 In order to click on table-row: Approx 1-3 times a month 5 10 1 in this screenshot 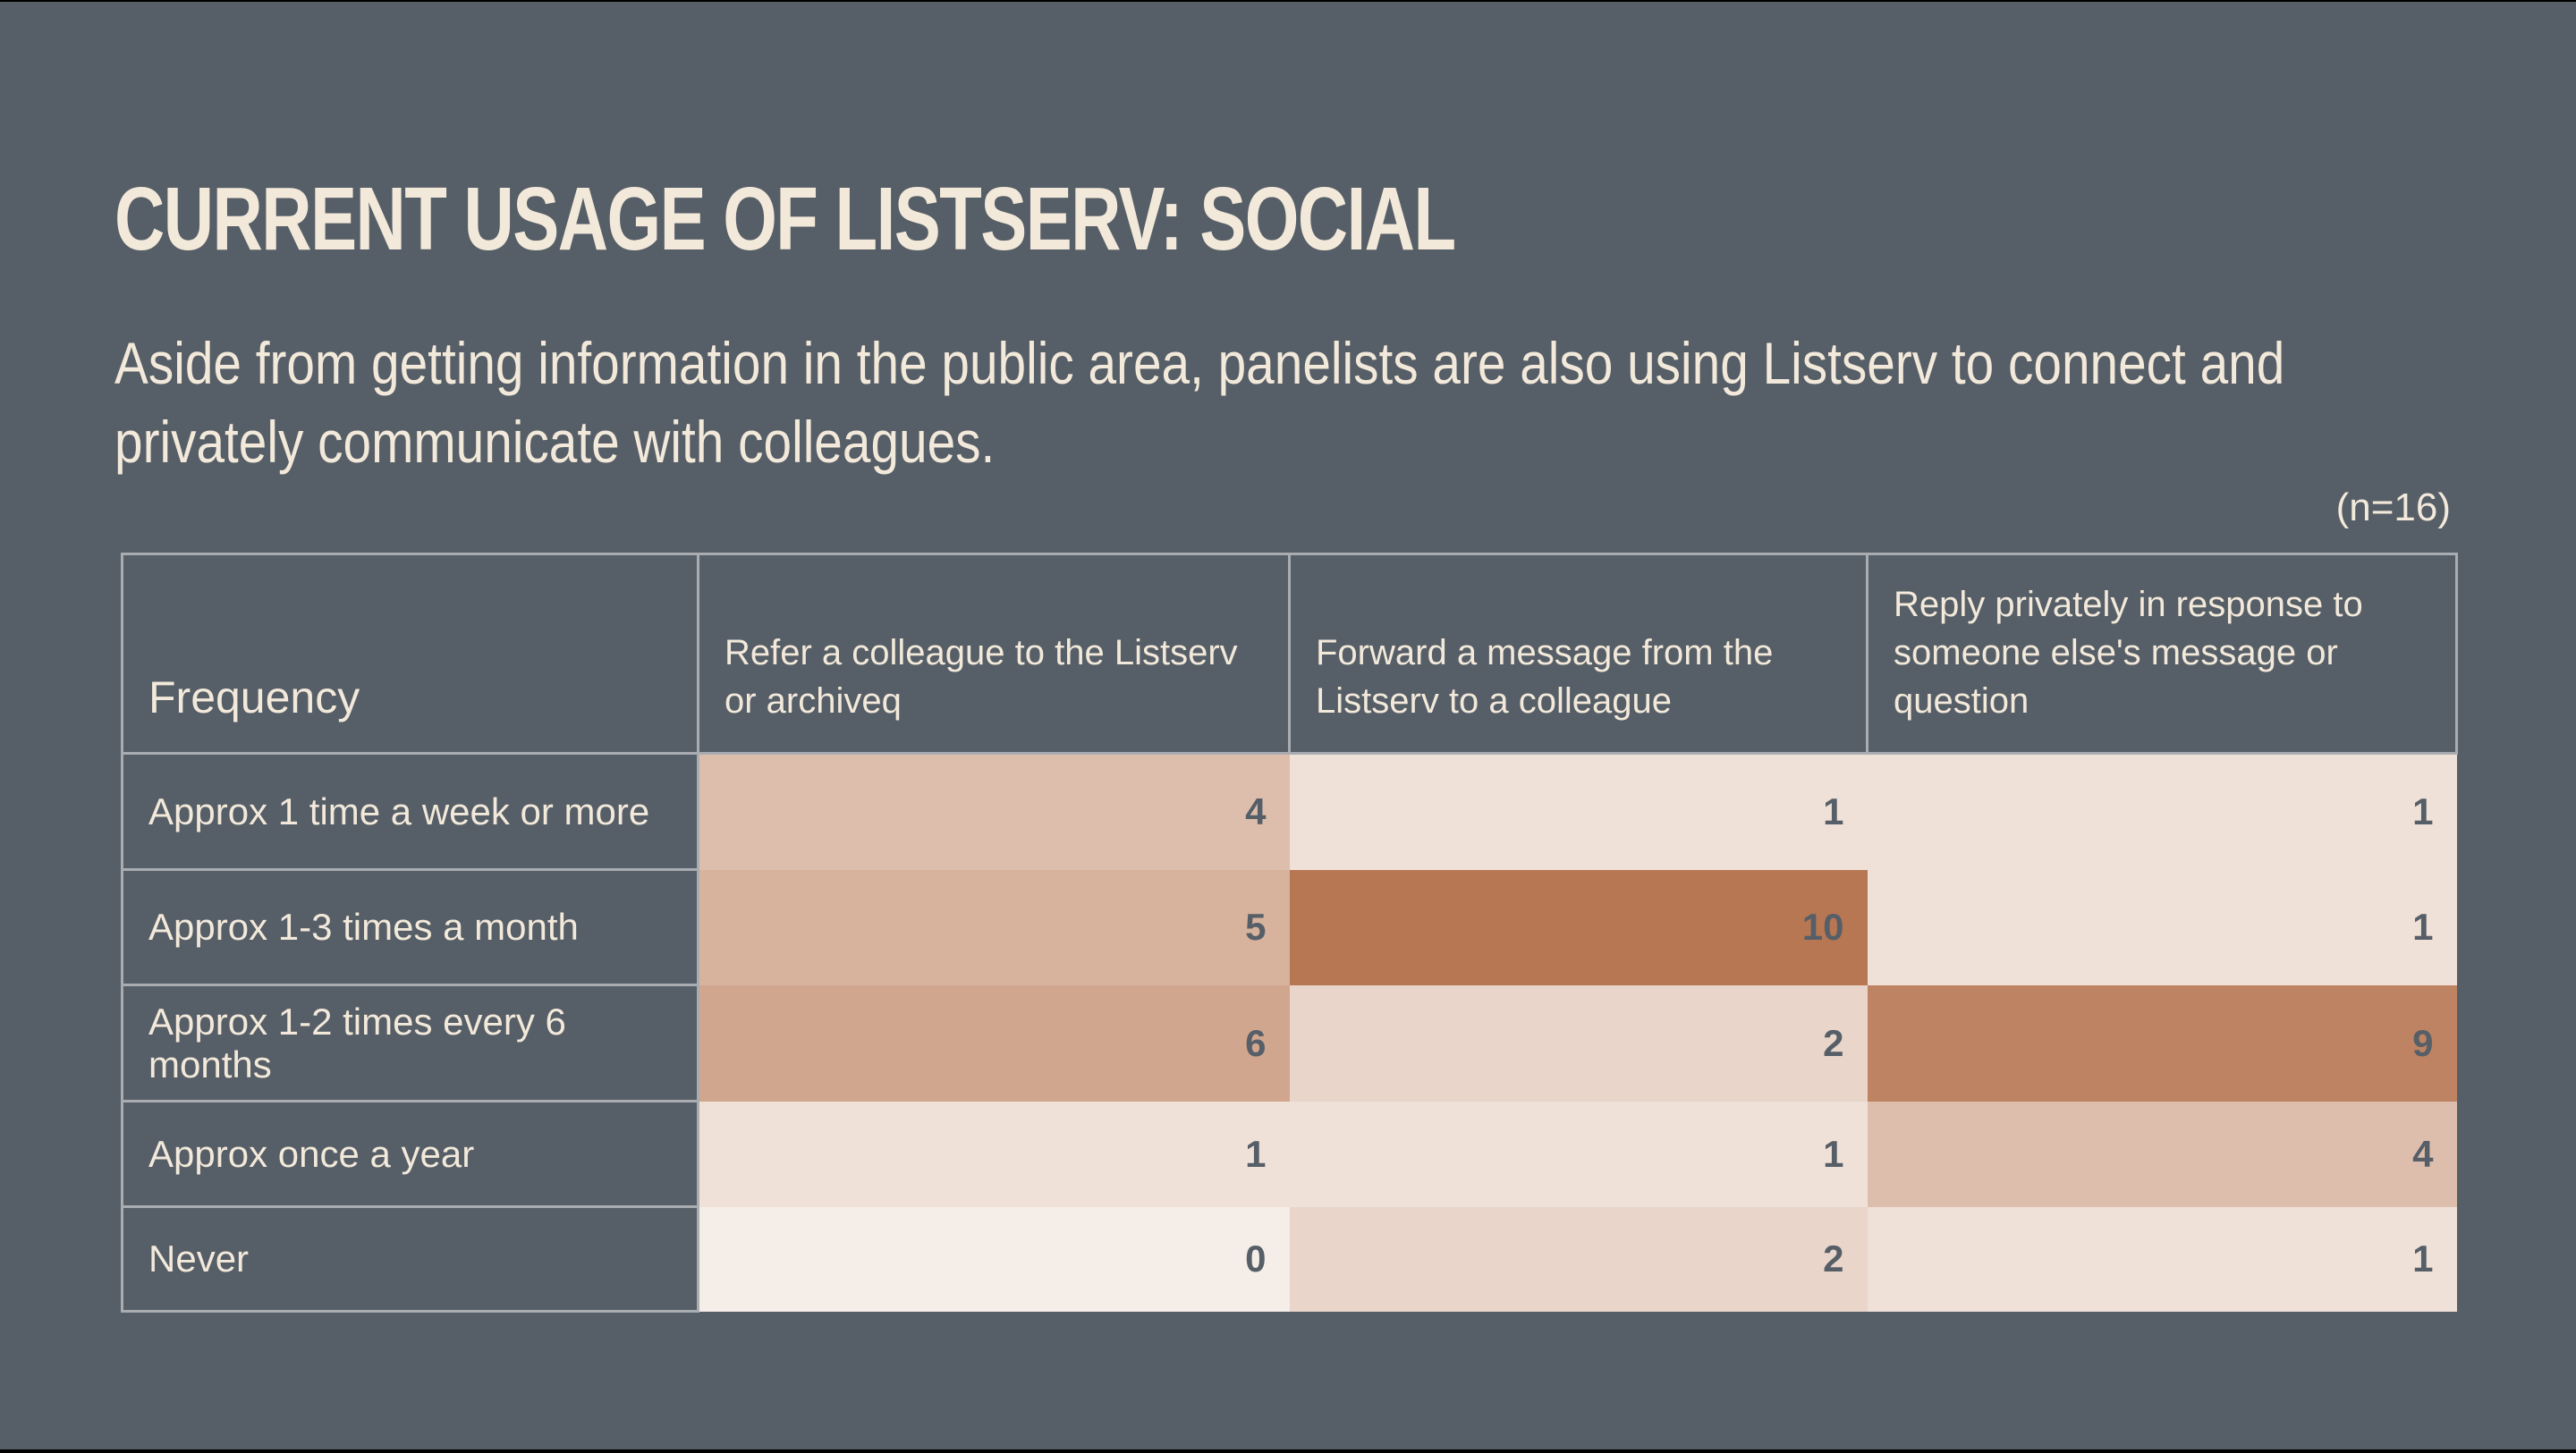, I will do `click(1289, 927)`.